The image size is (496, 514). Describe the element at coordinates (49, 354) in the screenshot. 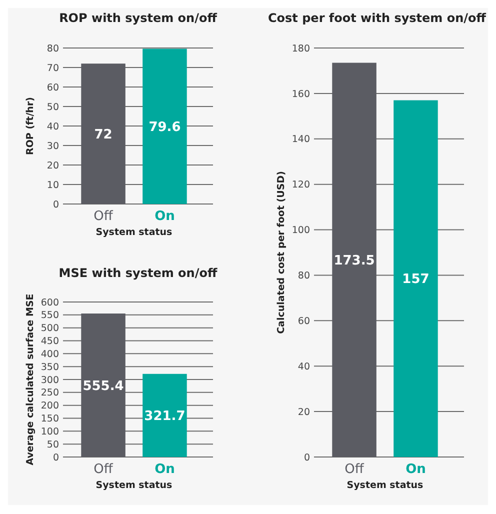

I see `y-tick-label: 400` at that location.